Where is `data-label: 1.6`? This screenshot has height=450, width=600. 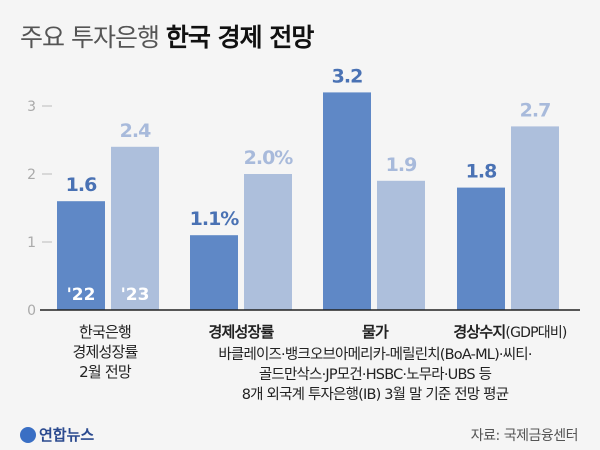
data-label: 1.6 is located at coordinates (81, 185).